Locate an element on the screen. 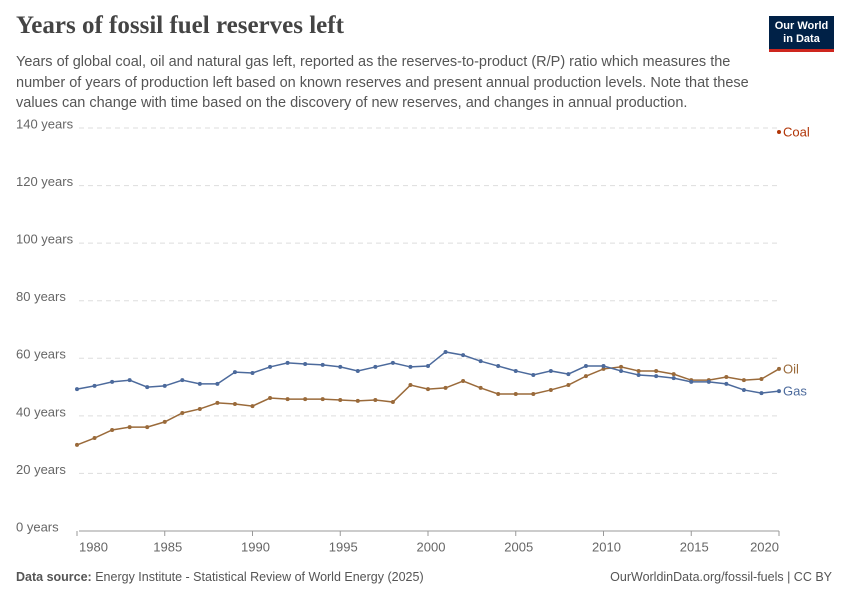 Image resolution: width=850 pixels, height=600 pixels. logo-line: Our World is located at coordinates (801, 26).